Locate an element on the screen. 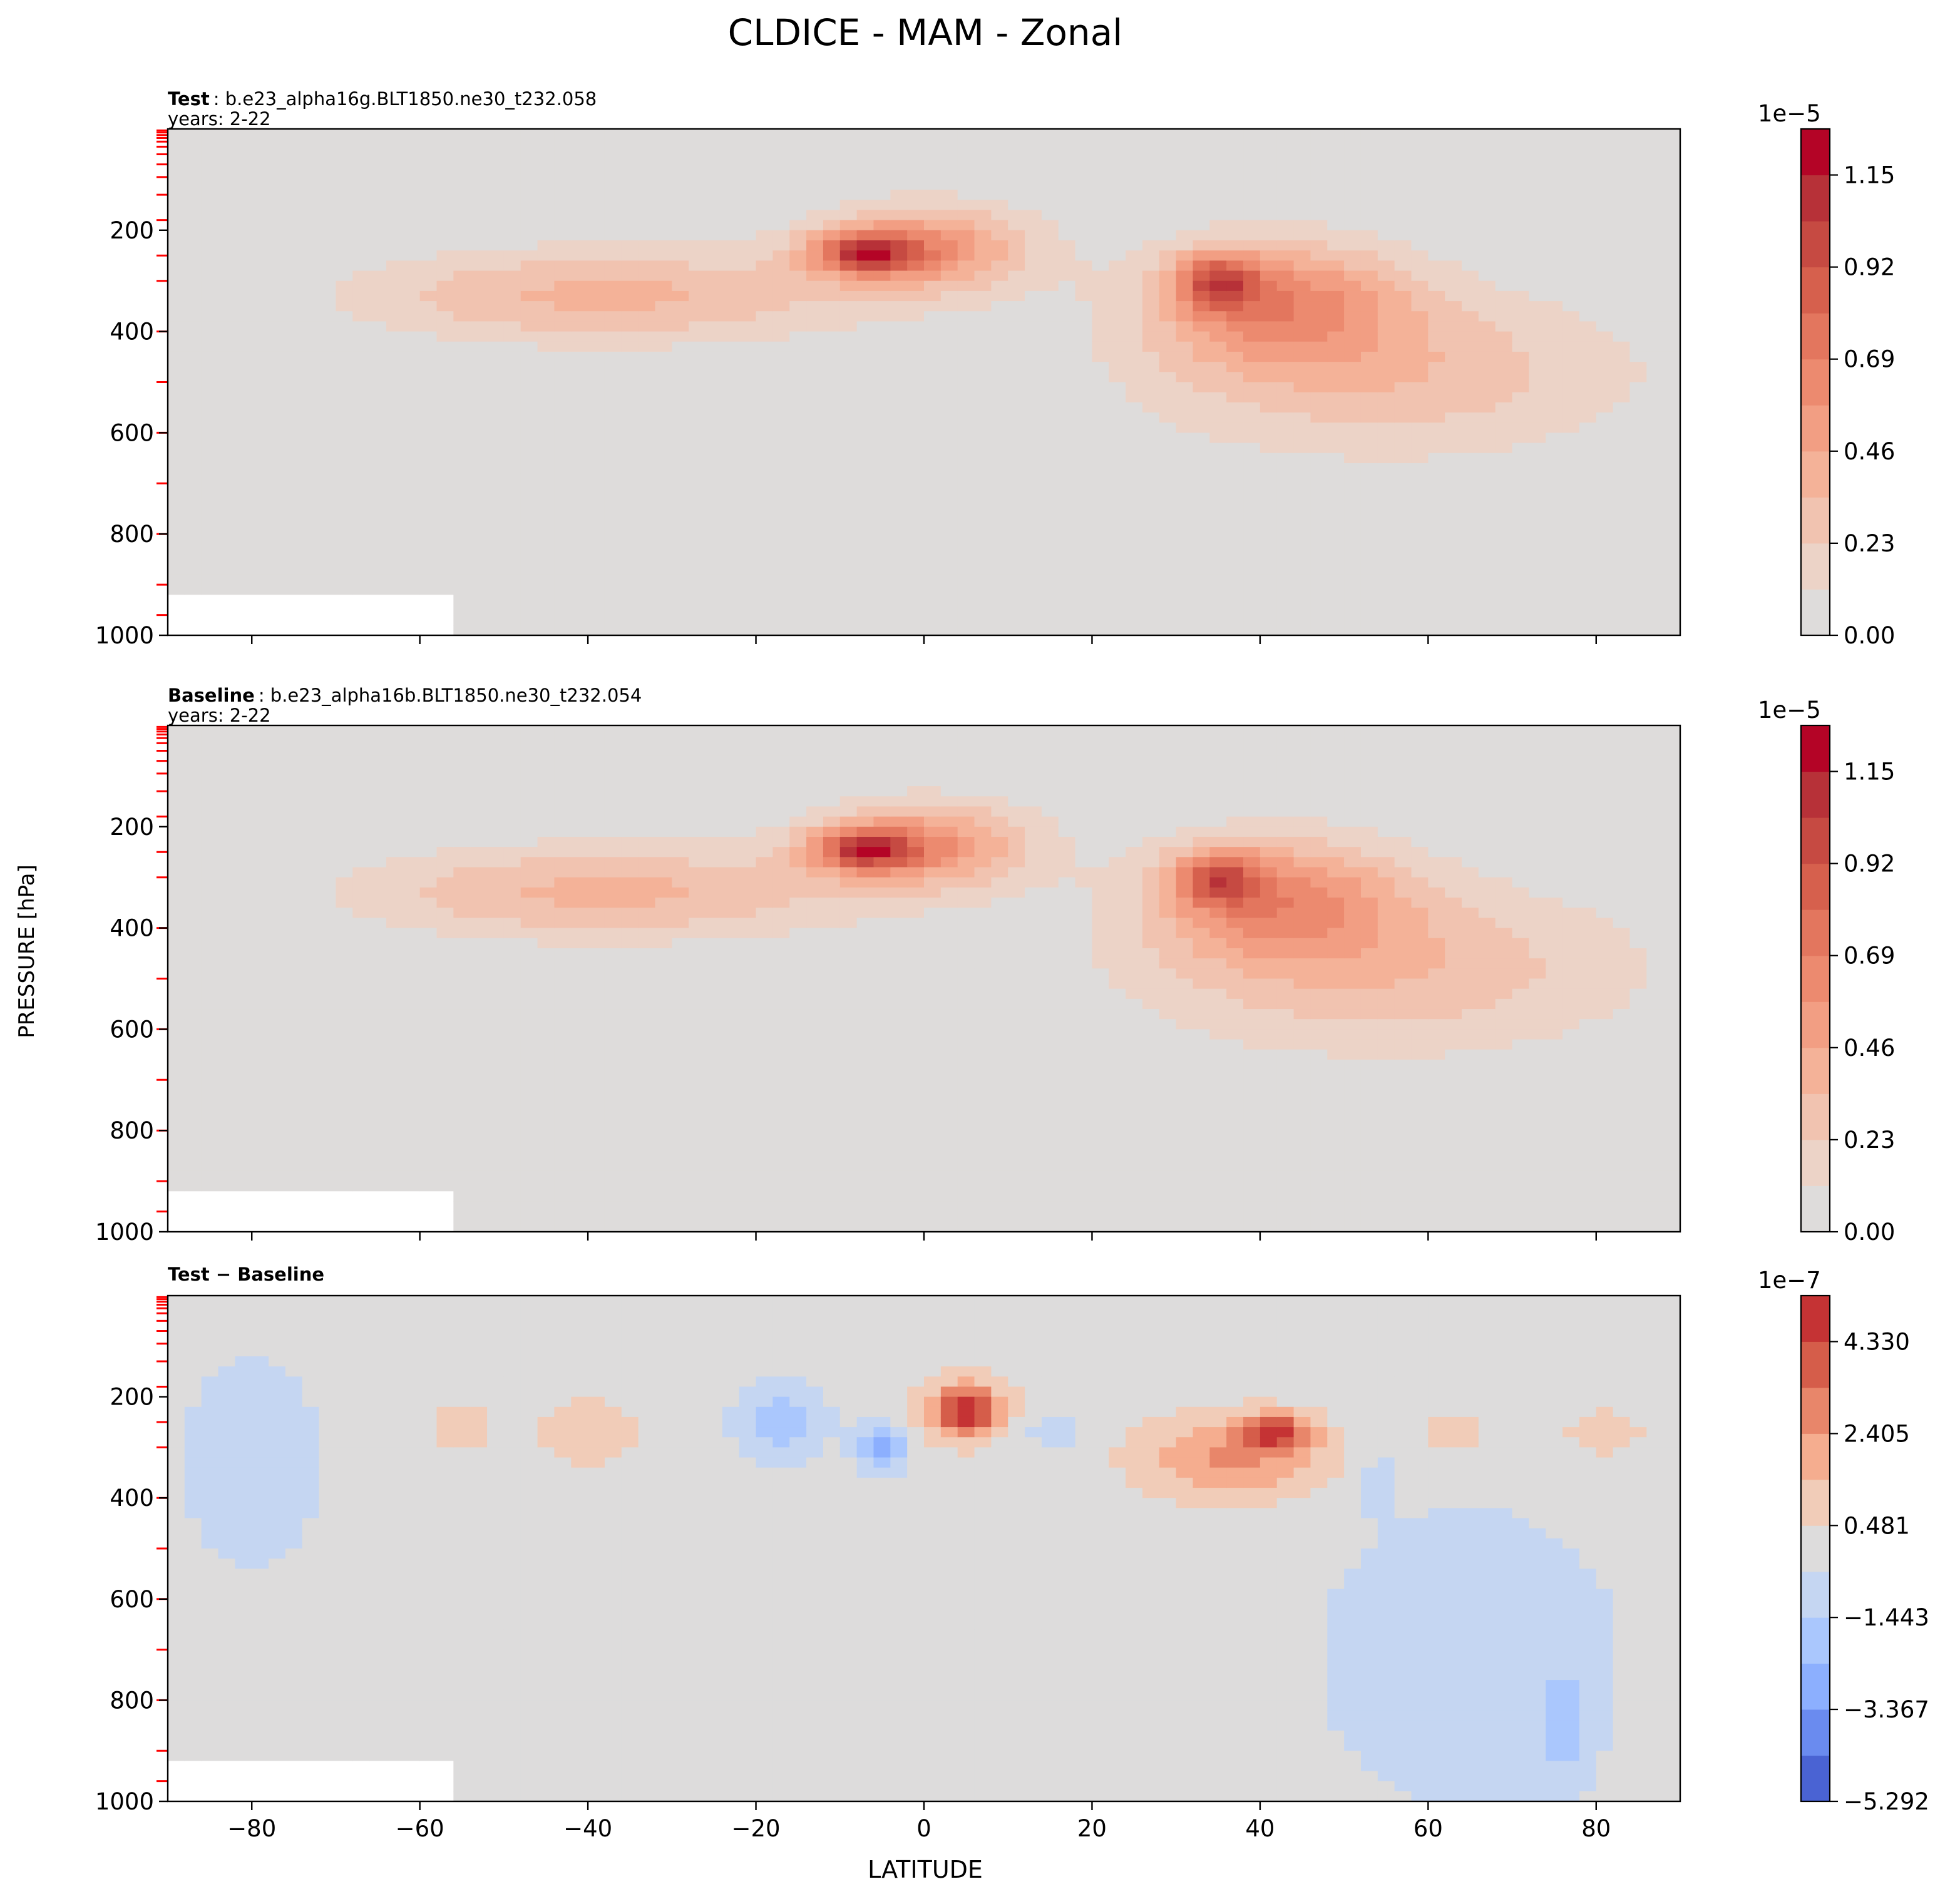 This screenshot has height=1899, width=1960. colorbar-segment is located at coordinates (1815, 152).